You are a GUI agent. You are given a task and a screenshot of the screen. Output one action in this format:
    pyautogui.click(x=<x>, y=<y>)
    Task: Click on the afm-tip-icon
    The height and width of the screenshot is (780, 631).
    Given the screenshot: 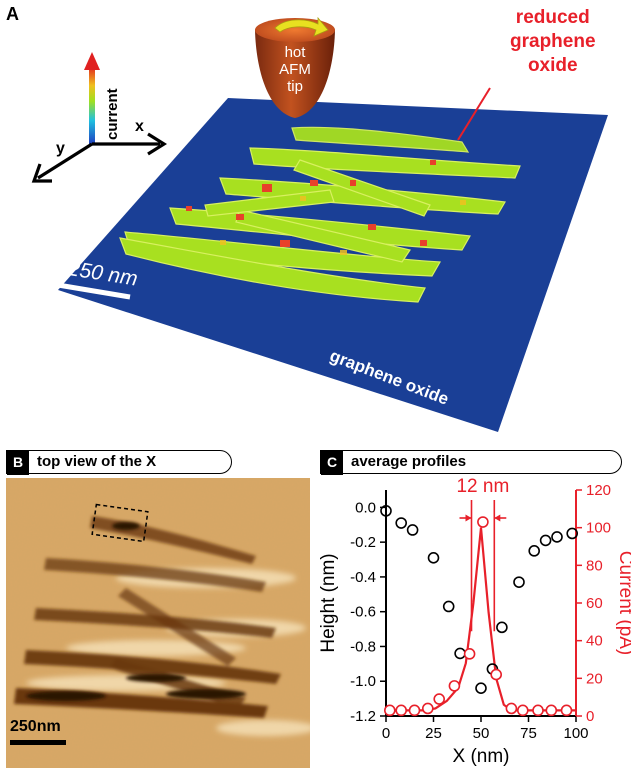 What is the action you would take?
    pyautogui.click(x=295, y=67)
    